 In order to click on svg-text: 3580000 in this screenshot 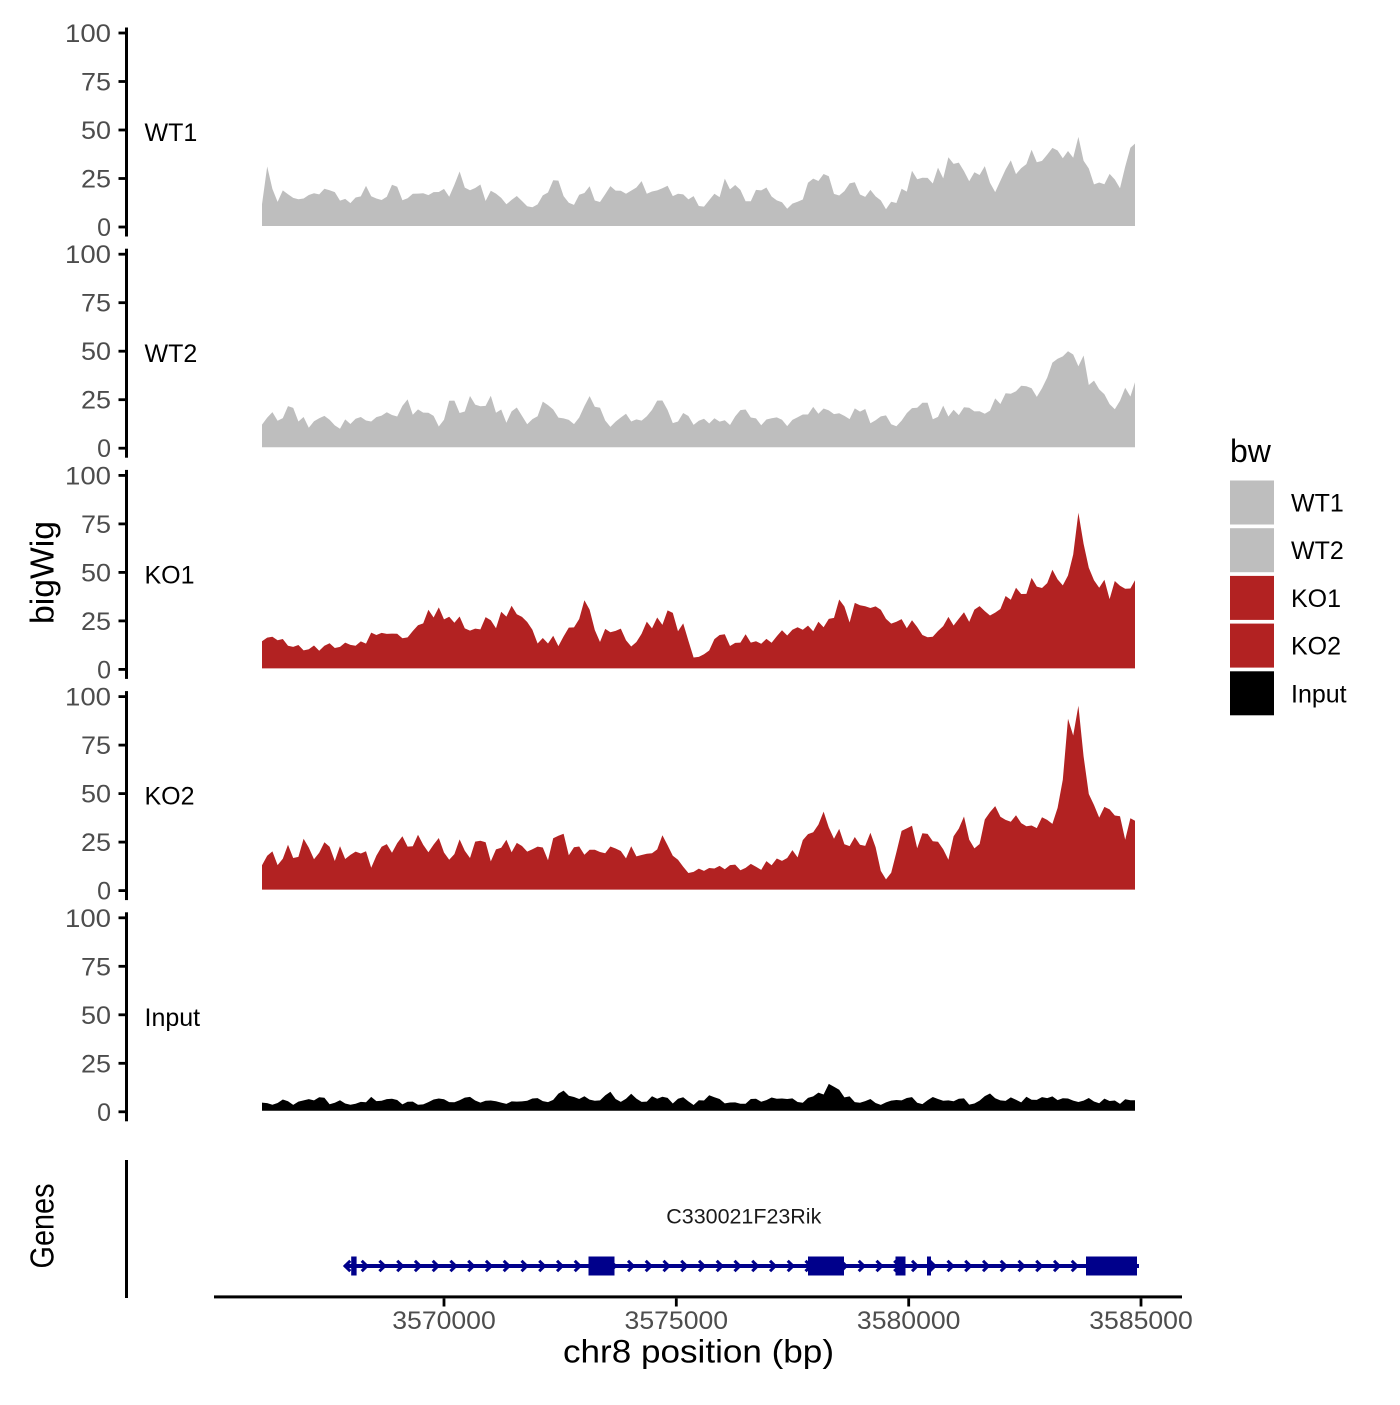, I will do `click(909, 1321)`.